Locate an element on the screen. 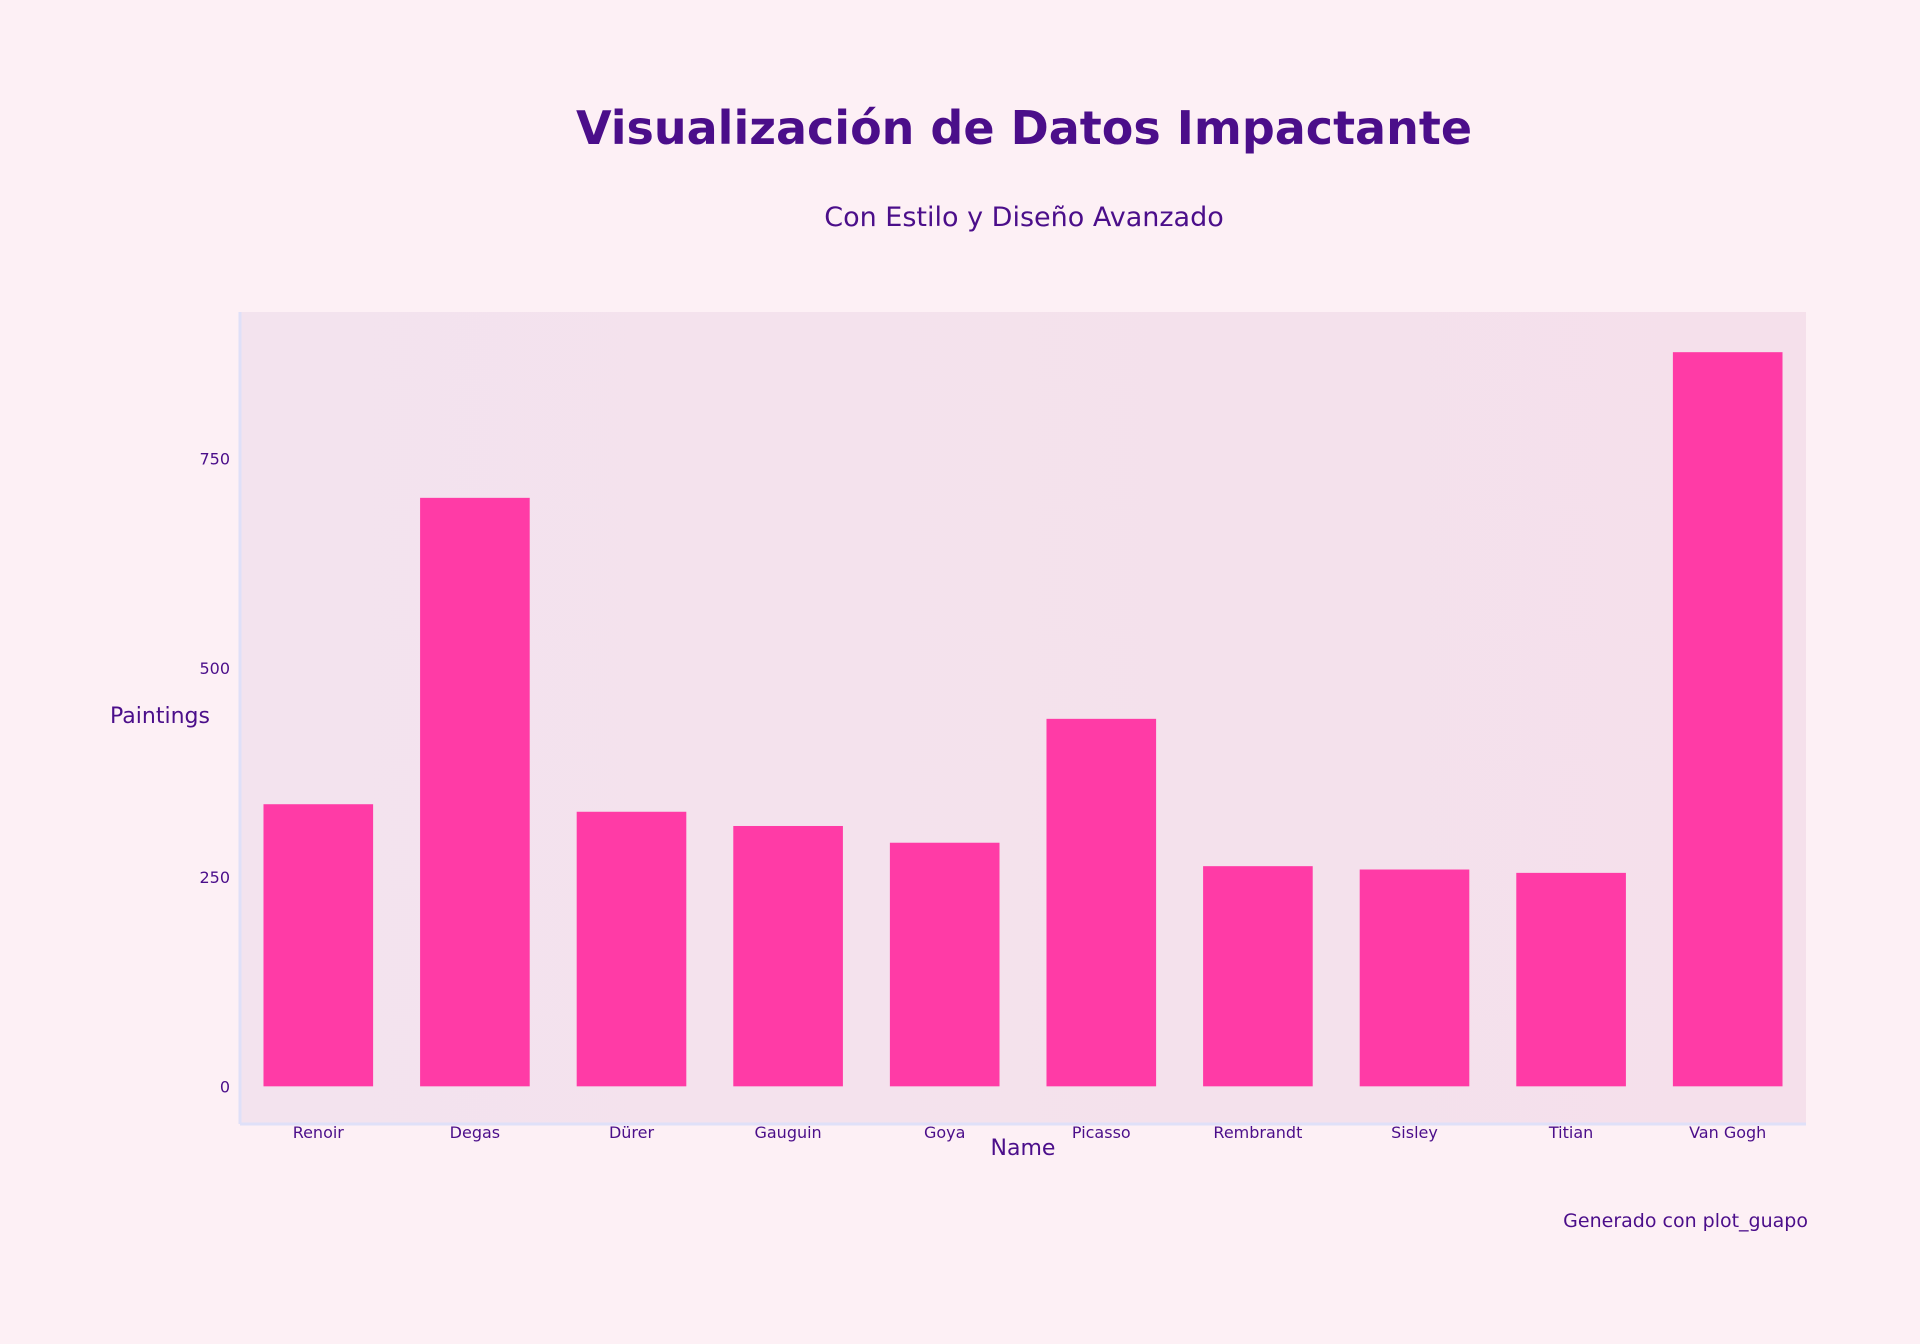 This screenshot has width=1920, height=1344. bar-titian is located at coordinates (1571, 979).